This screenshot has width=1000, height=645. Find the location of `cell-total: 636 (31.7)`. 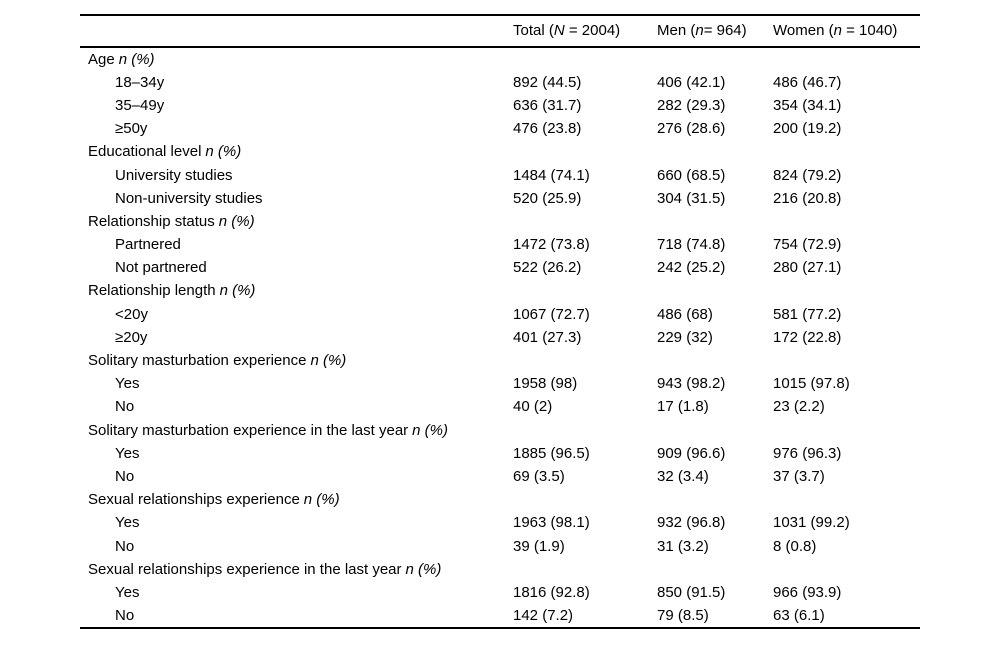

cell-total: 636 (31.7) is located at coordinates (547, 105).